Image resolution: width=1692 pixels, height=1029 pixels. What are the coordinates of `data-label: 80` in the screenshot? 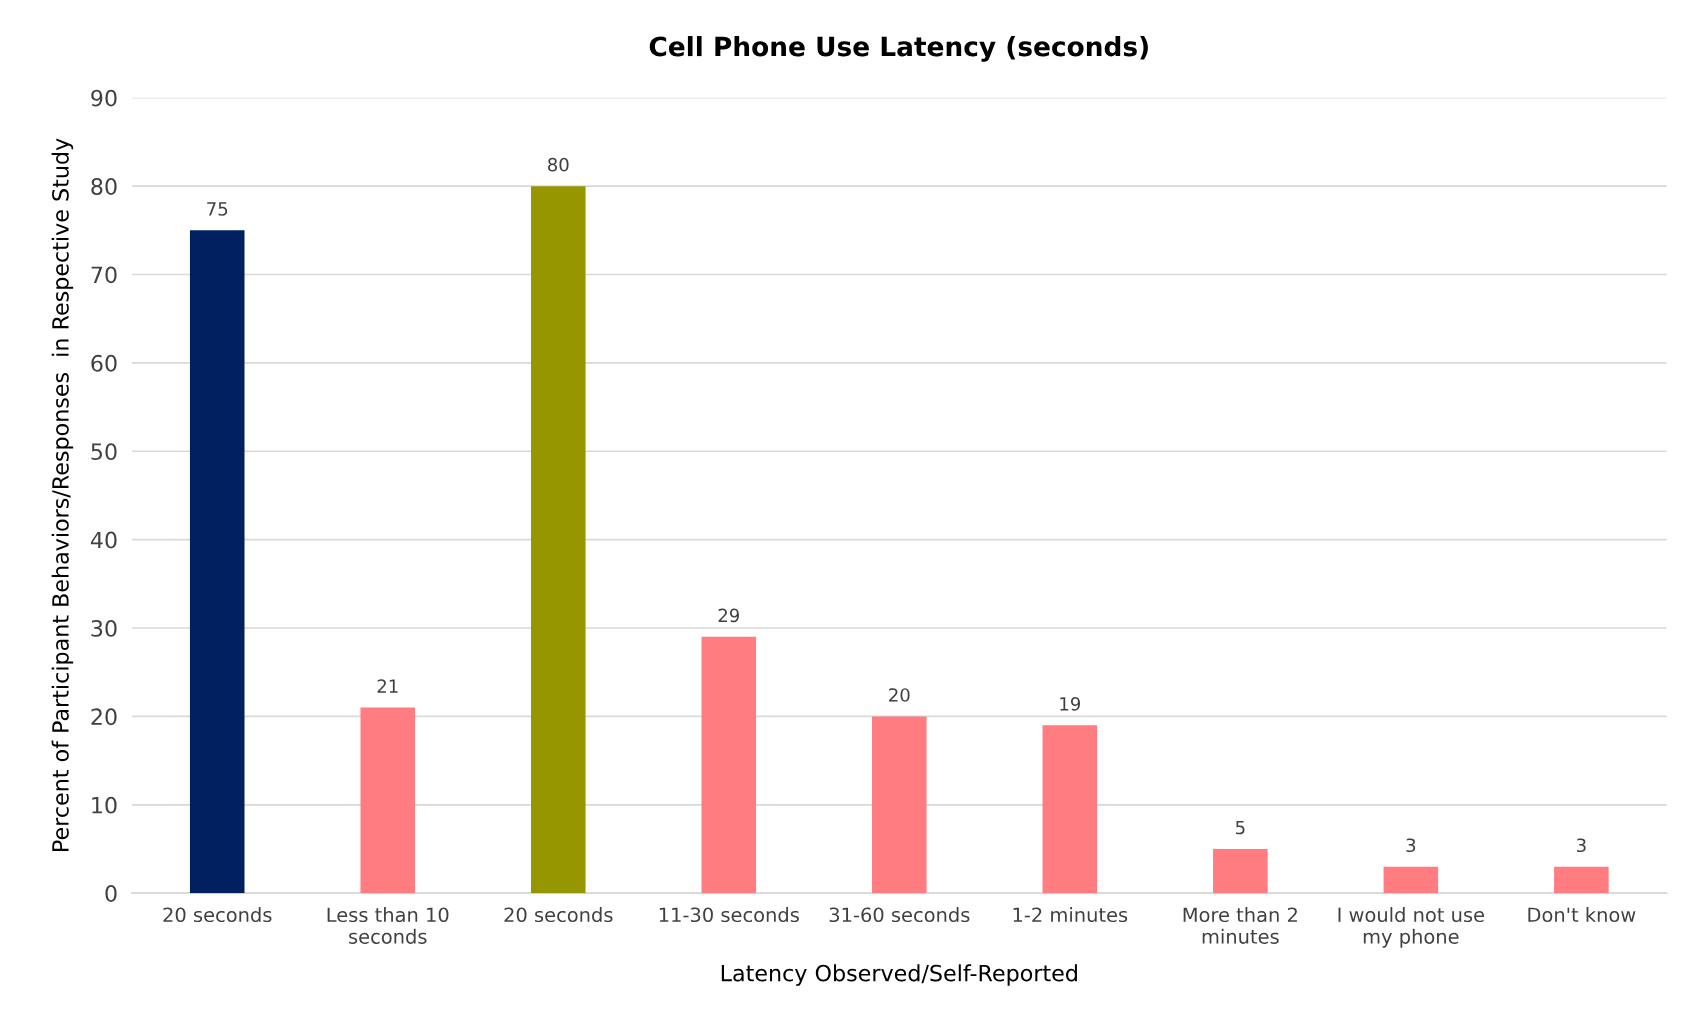 It's located at (558, 164).